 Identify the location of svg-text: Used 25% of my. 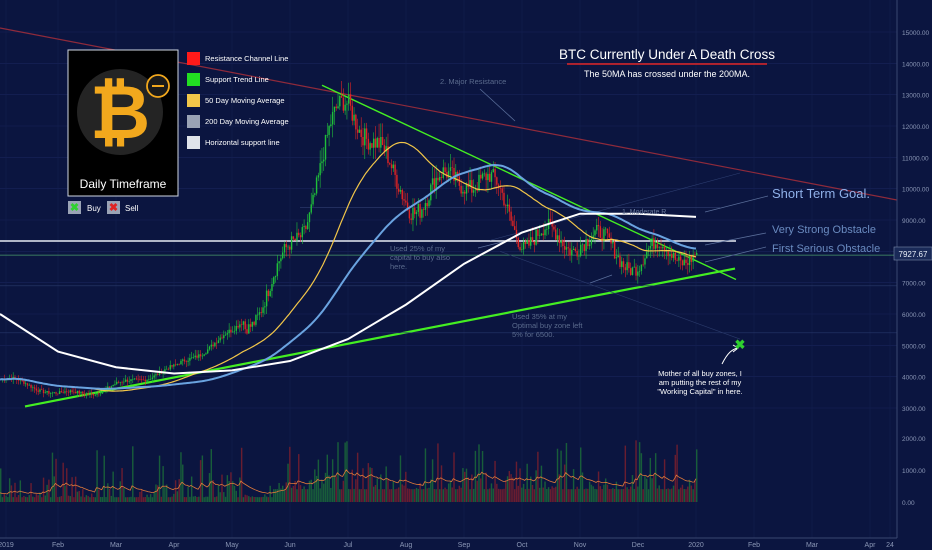
(417, 248).